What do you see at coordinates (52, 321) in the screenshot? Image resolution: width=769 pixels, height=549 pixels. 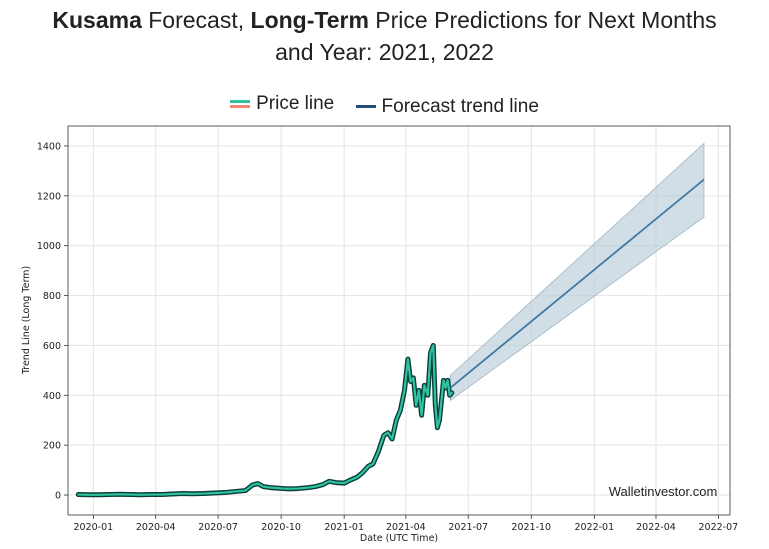 I see `y-axis-ticks: 0 200 400 600 800 1000 1200 1400` at bounding box center [52, 321].